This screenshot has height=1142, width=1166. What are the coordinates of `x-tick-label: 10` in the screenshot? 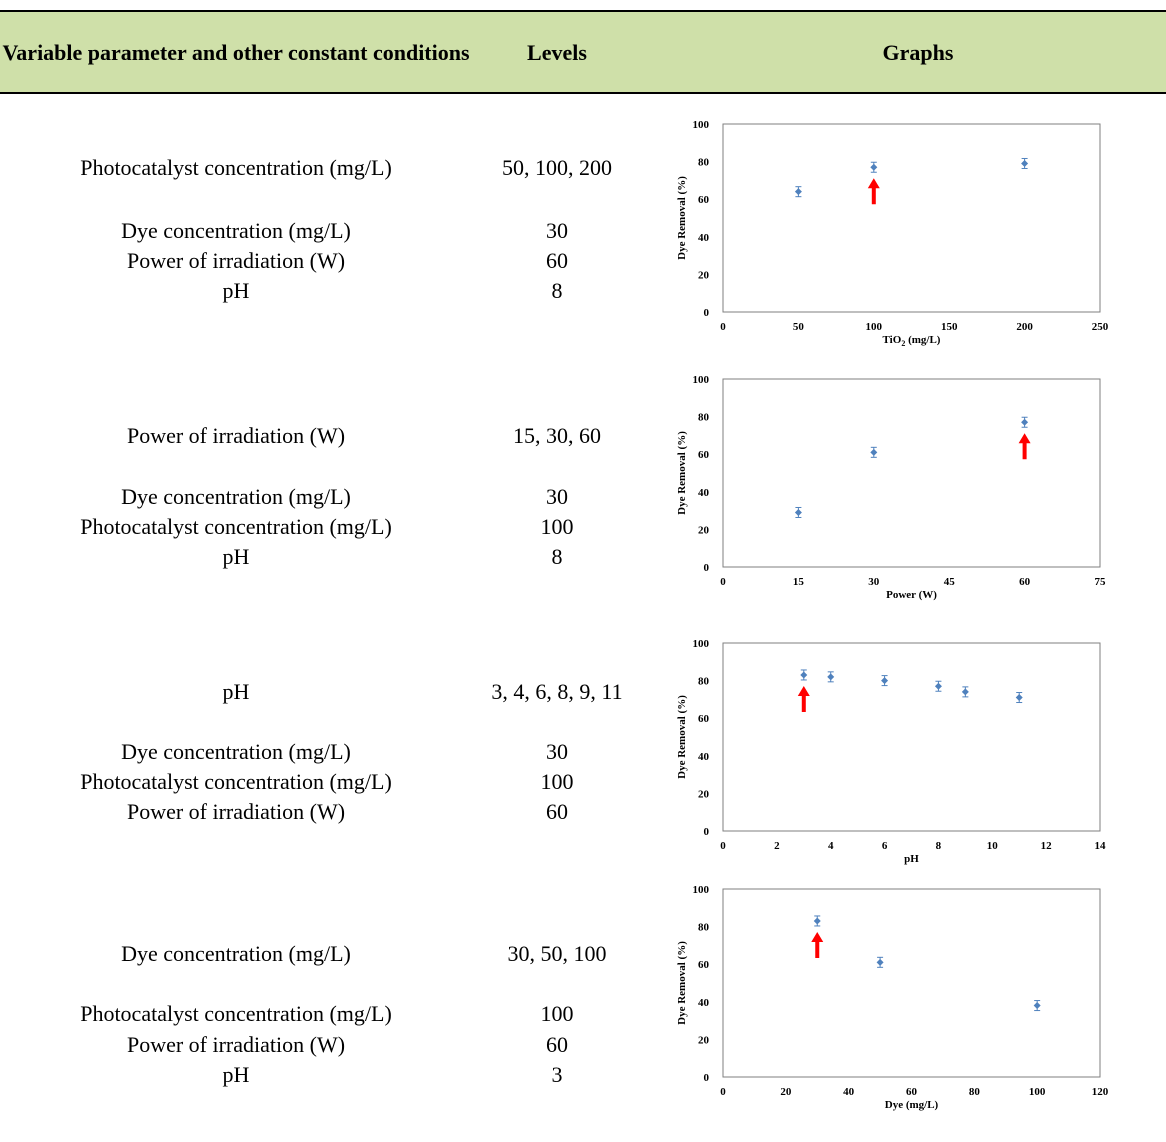 It's located at (993, 846).